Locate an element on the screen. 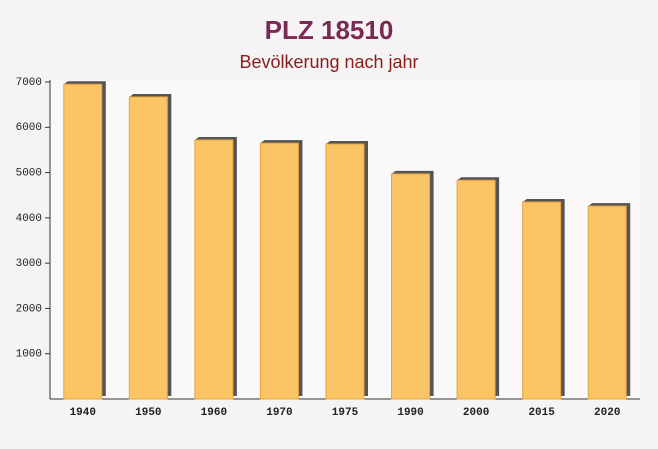  x-tick-label: 1975 is located at coordinates (345, 413).